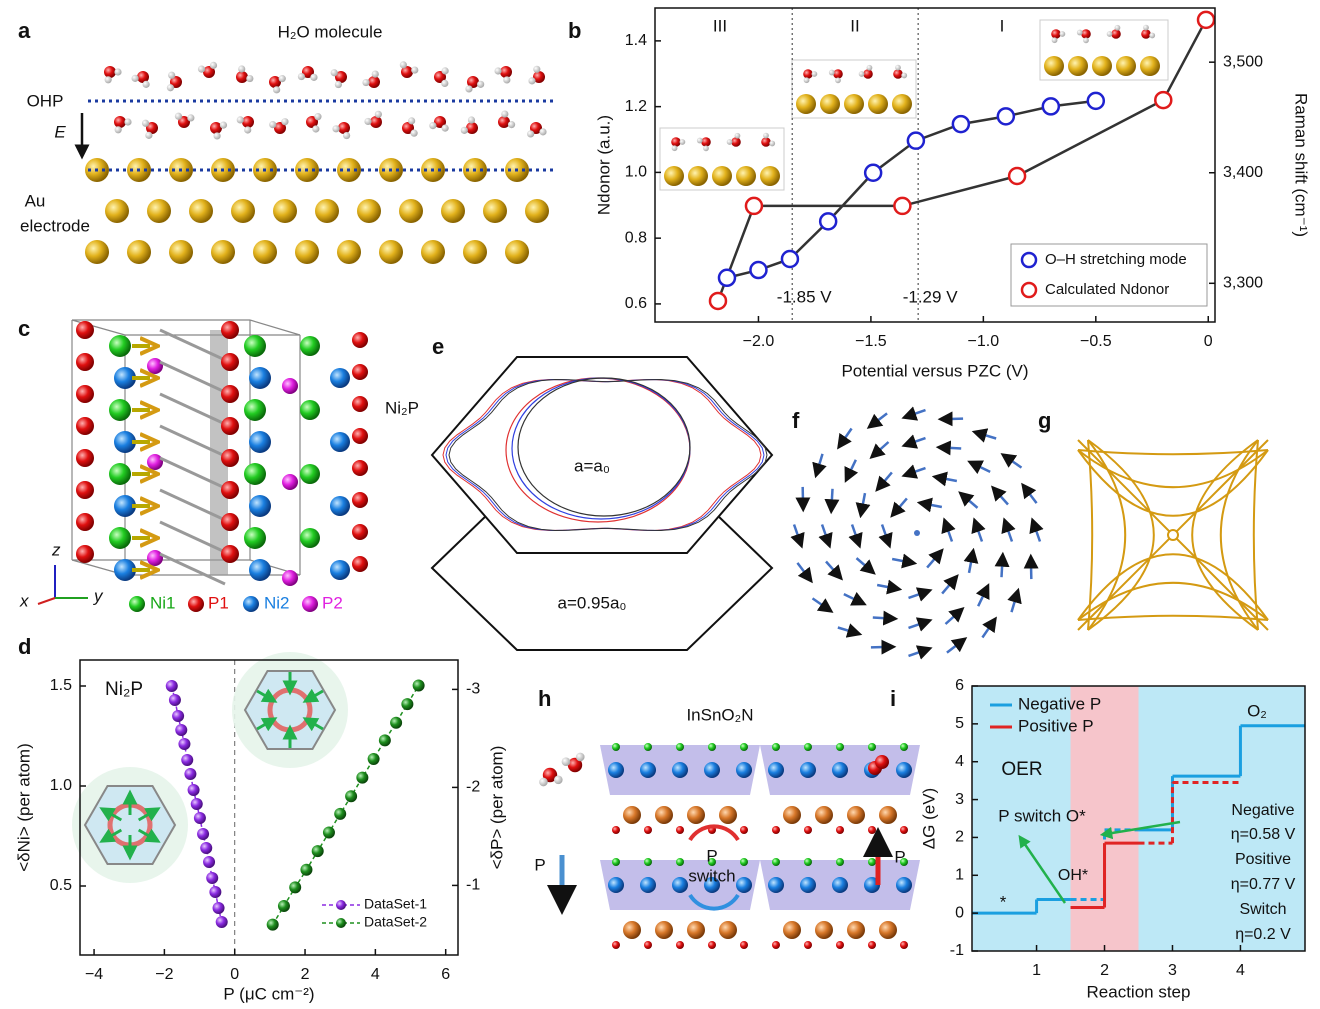 The width and height of the screenshot is (1320, 1009). Describe the element at coordinates (395, 904) in the screenshot. I see `legend-label: DataSet-1` at that location.